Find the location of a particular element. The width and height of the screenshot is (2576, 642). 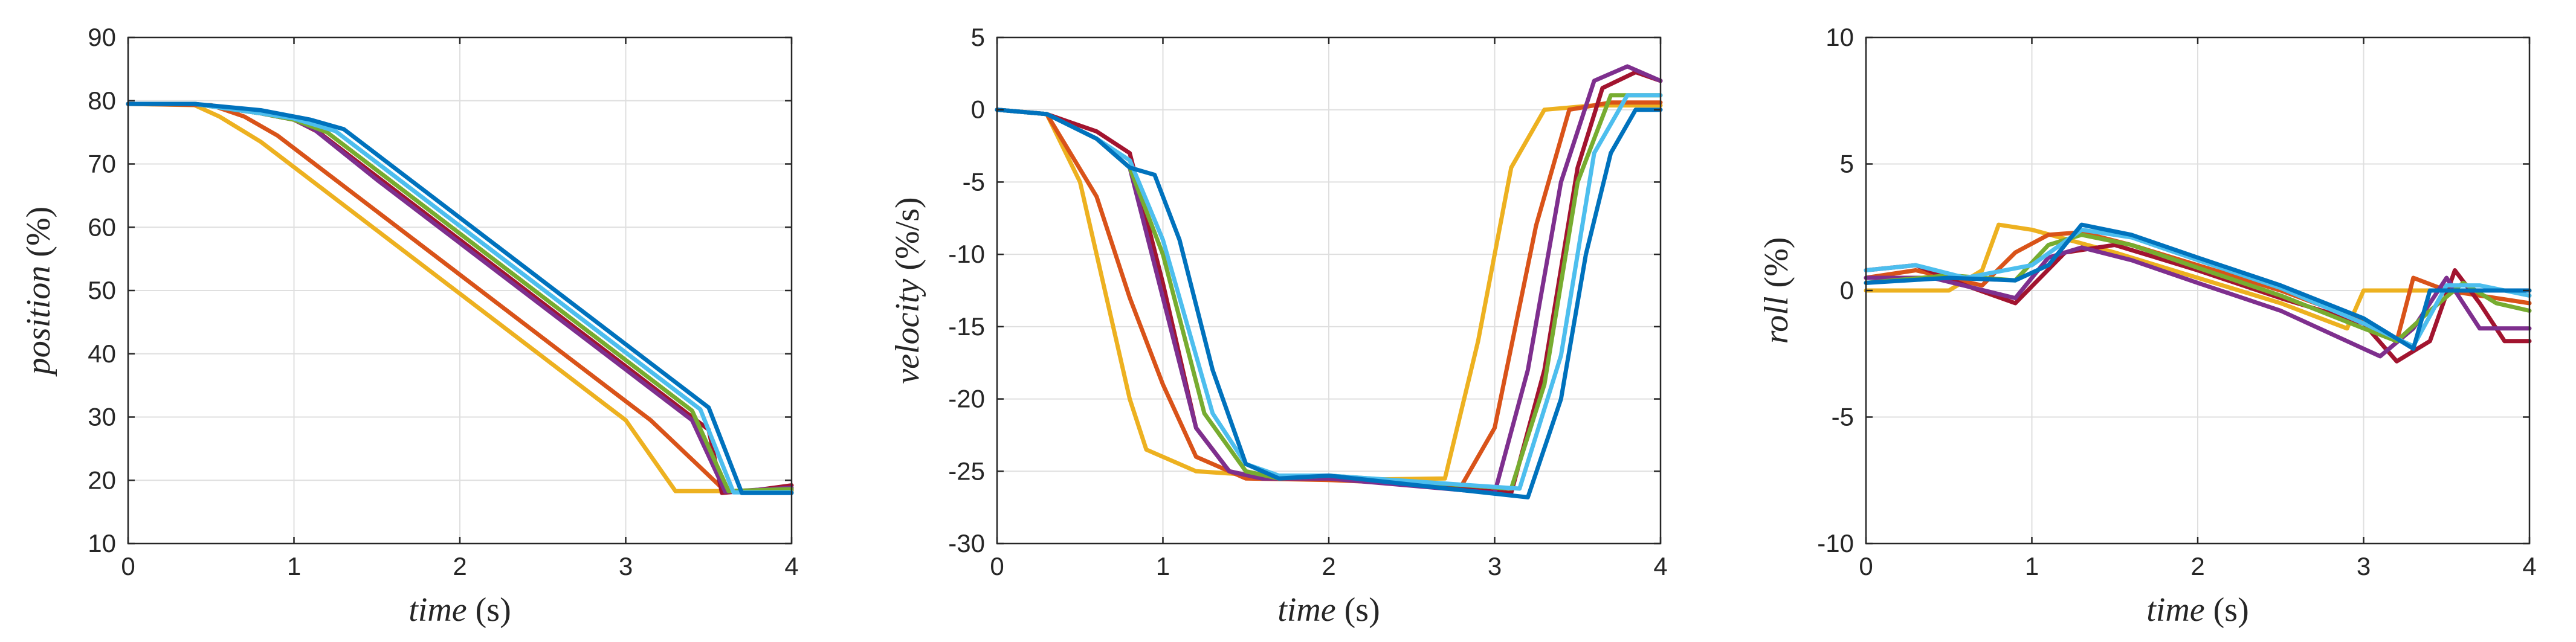

roll-ytick-label-1: -5 is located at coordinates (1843, 417).